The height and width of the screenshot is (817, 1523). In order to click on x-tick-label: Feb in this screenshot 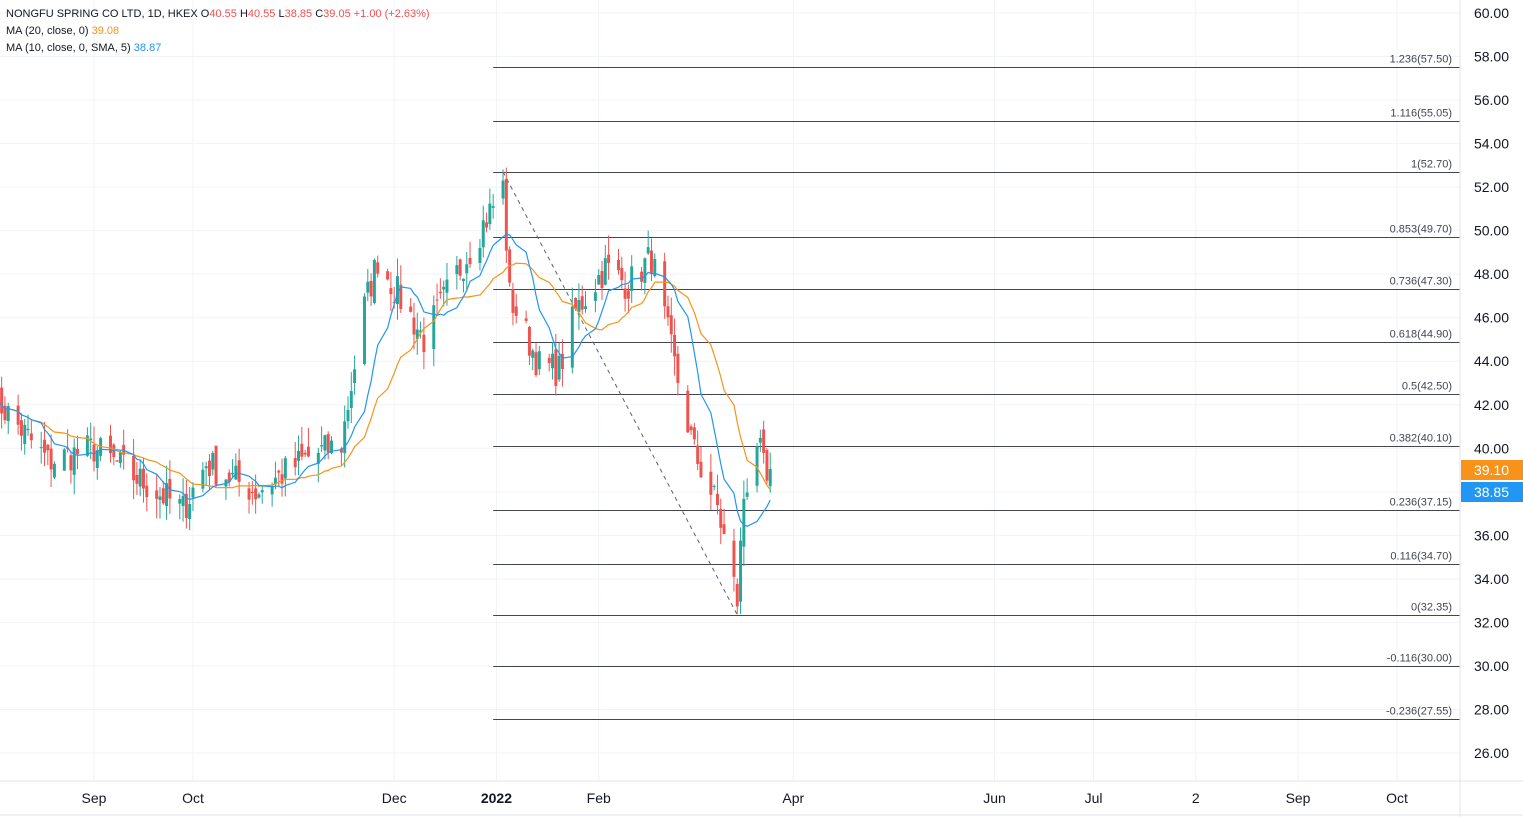, I will do `click(599, 798)`.